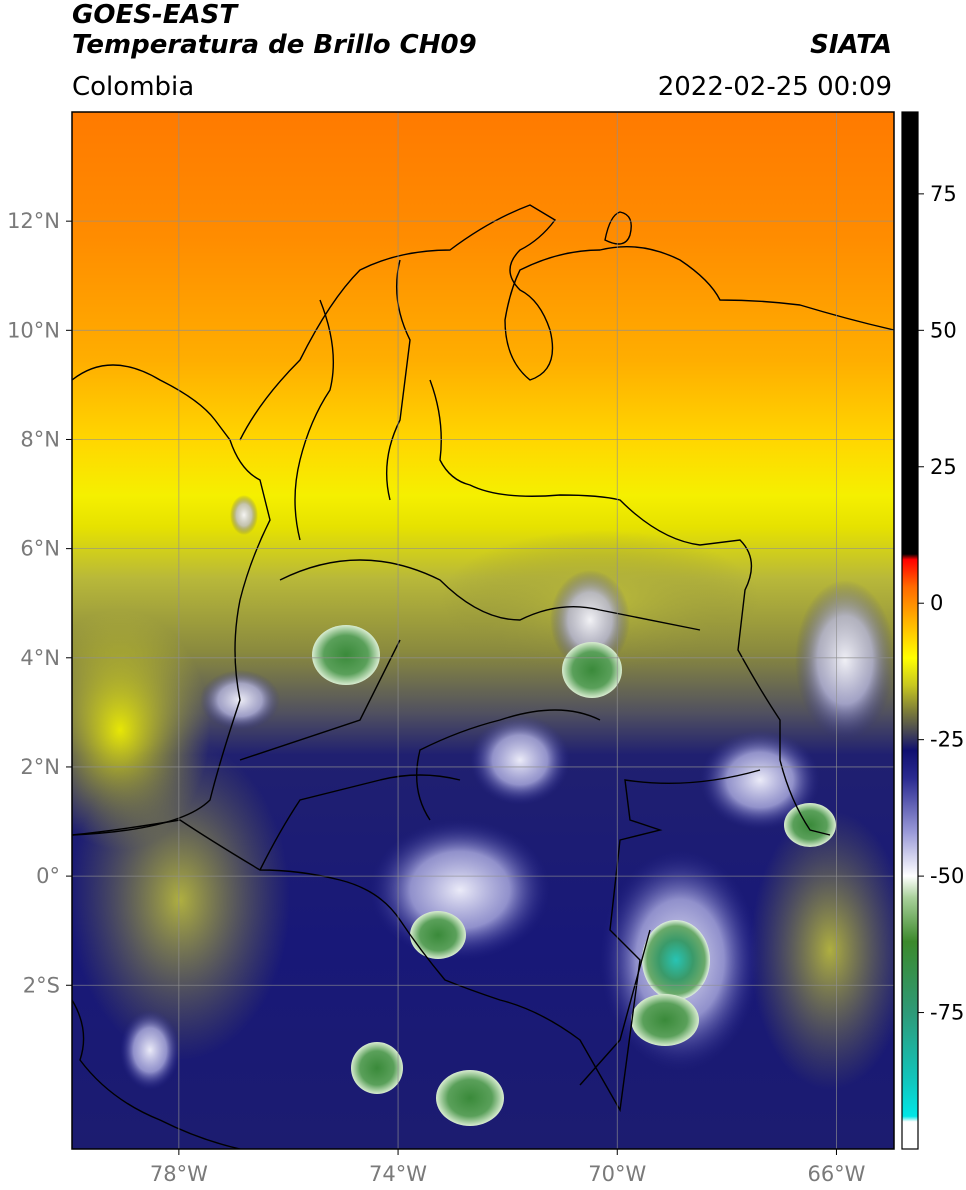 Image resolution: width=966 pixels, height=1190 pixels. What do you see at coordinates (33, 221) in the screenshot?
I see `lat-tick-label: 12°N` at bounding box center [33, 221].